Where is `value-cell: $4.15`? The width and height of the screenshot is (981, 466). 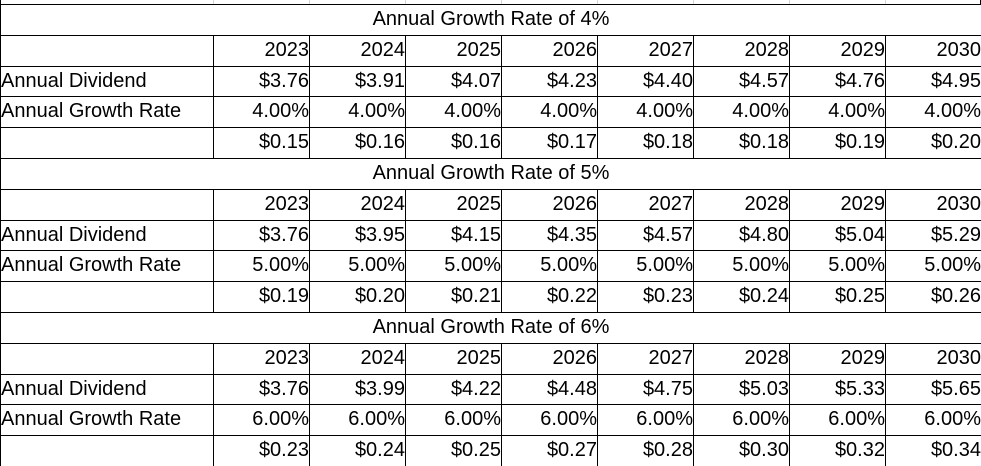 value-cell: $4.15 is located at coordinates (453, 235).